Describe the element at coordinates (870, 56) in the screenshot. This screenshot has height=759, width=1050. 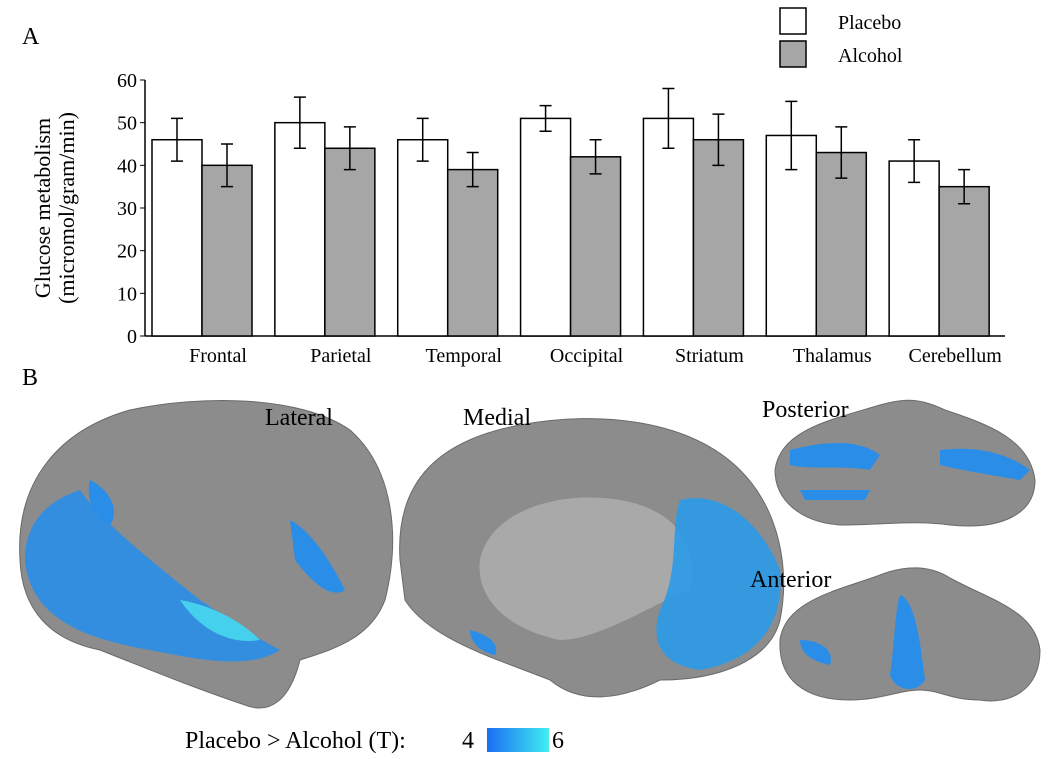
I see `legend-label: Alcohol` at that location.